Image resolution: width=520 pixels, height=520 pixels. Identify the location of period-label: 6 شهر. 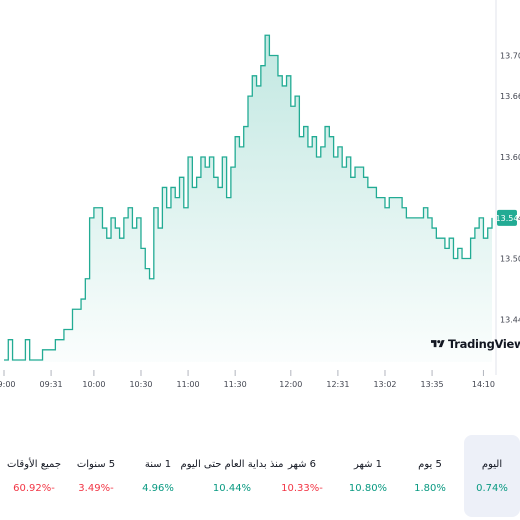
(302, 464).